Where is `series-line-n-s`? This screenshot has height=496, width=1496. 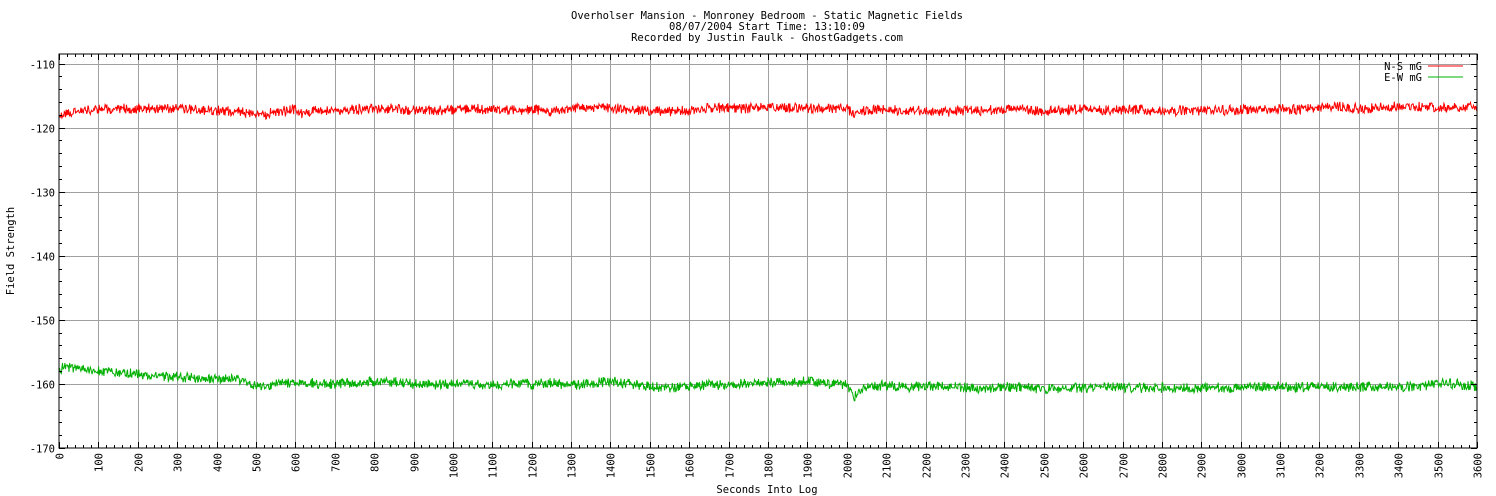
series-line-n-s is located at coordinates (768, 110).